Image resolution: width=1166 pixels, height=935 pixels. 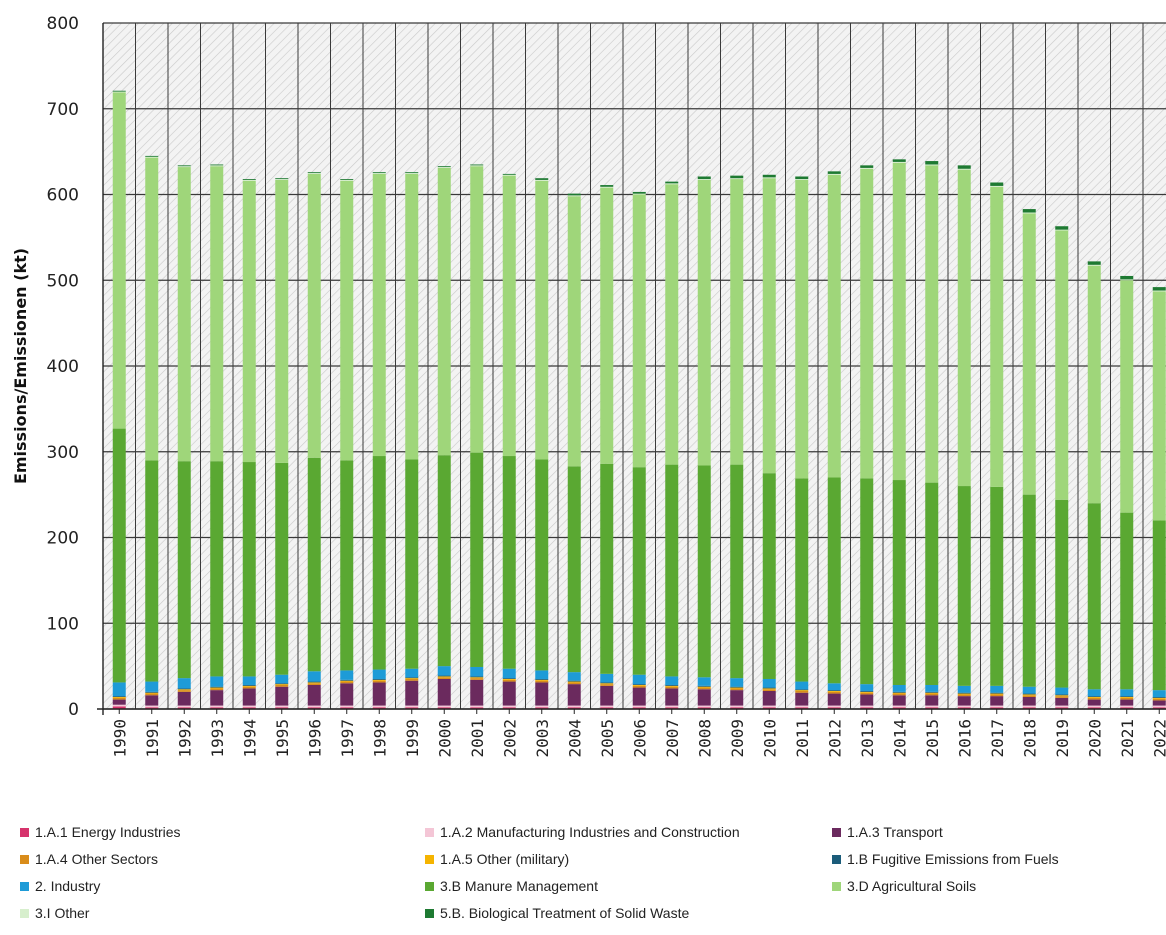 I want to click on y-tick-label: 600, so click(x=63, y=196).